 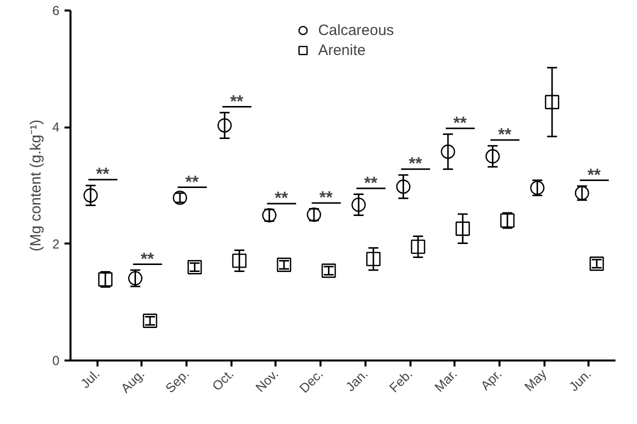 What do you see at coordinates (56, 10) in the screenshot?
I see `y-tick-label: 6` at bounding box center [56, 10].